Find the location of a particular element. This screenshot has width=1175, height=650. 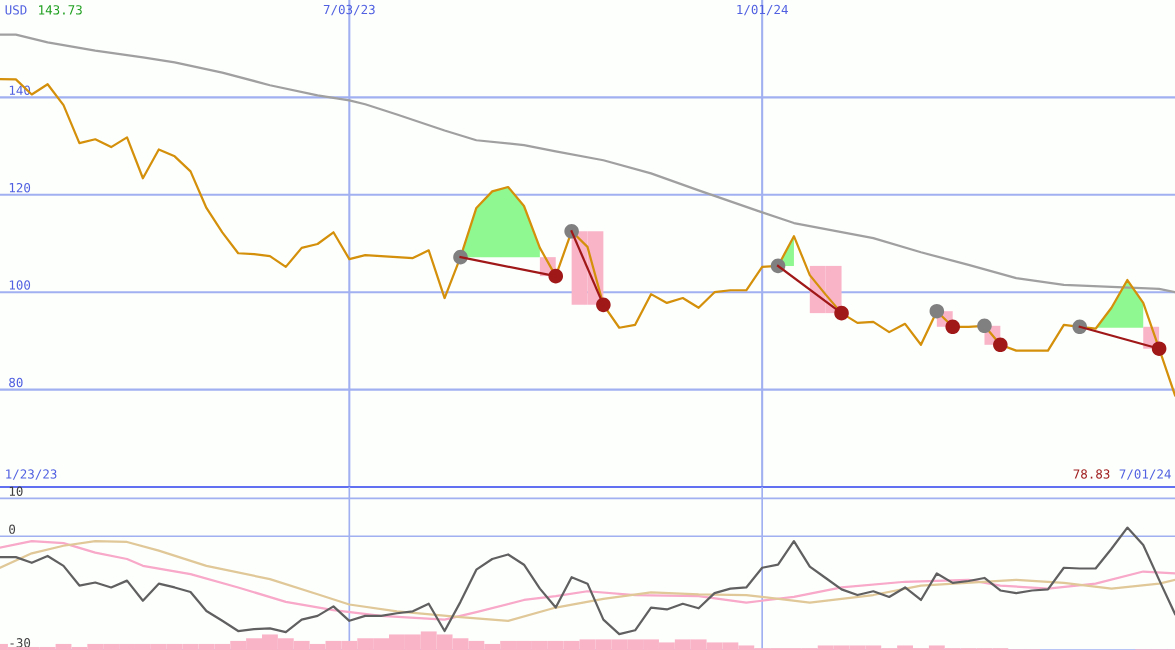

annotation: 143.73 is located at coordinates (60, 10).